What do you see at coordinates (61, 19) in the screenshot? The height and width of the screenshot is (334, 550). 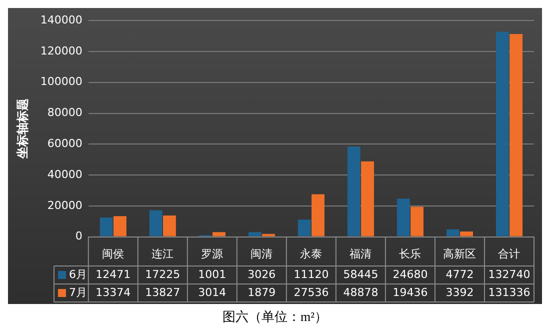 I see `y-tick-label: 140000` at bounding box center [61, 19].